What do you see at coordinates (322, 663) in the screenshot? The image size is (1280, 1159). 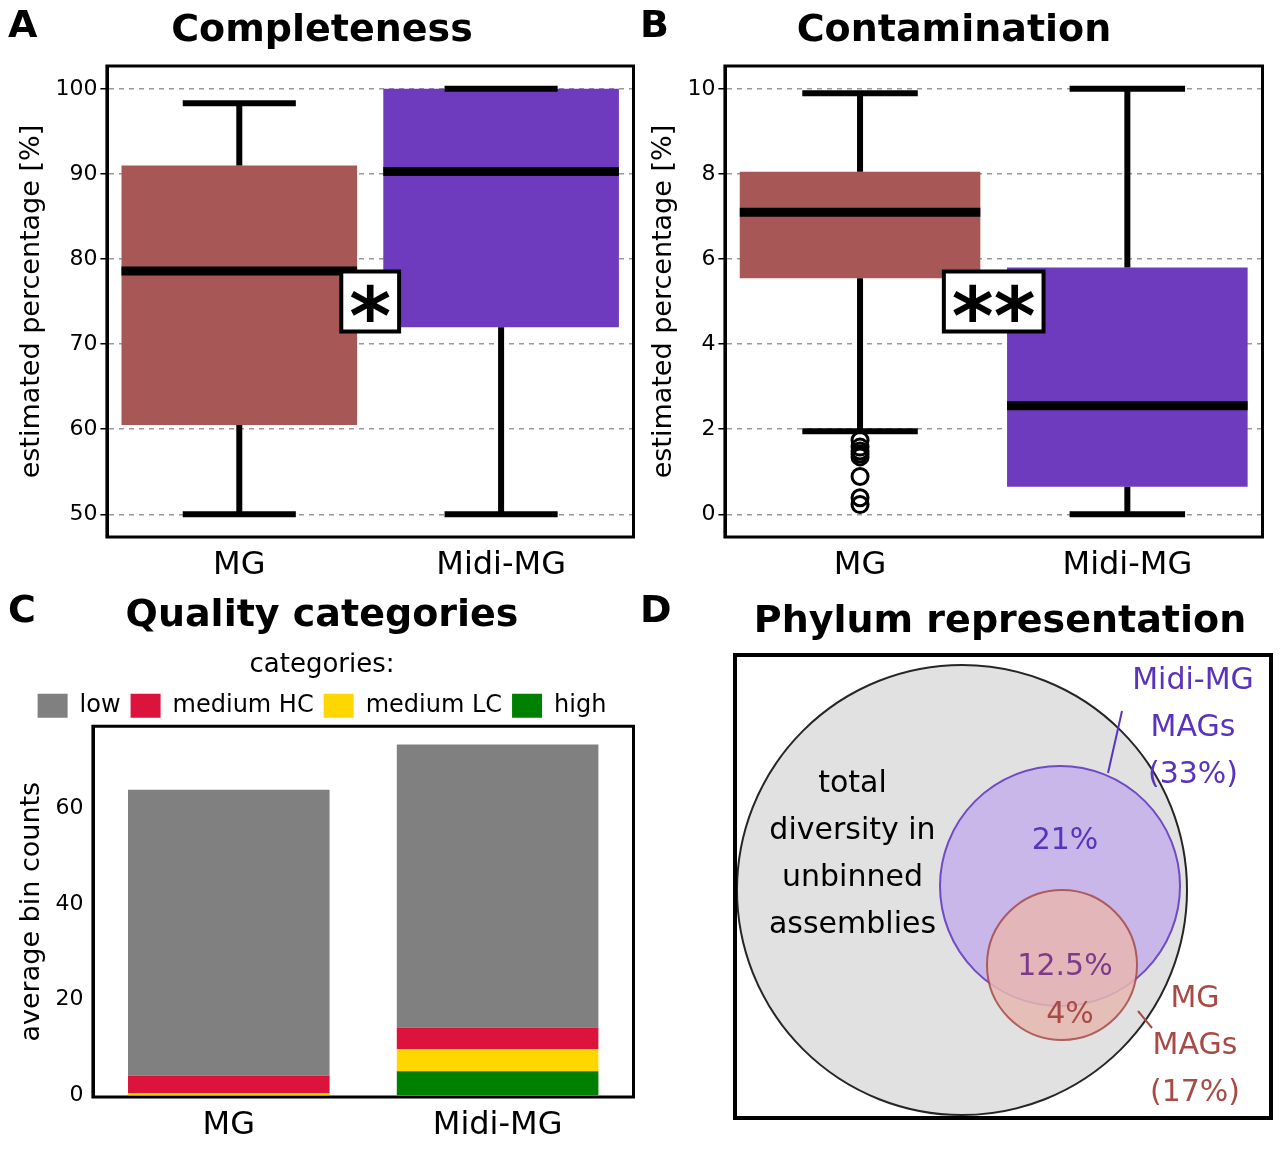 I see `legend-title: categories:` at bounding box center [322, 663].